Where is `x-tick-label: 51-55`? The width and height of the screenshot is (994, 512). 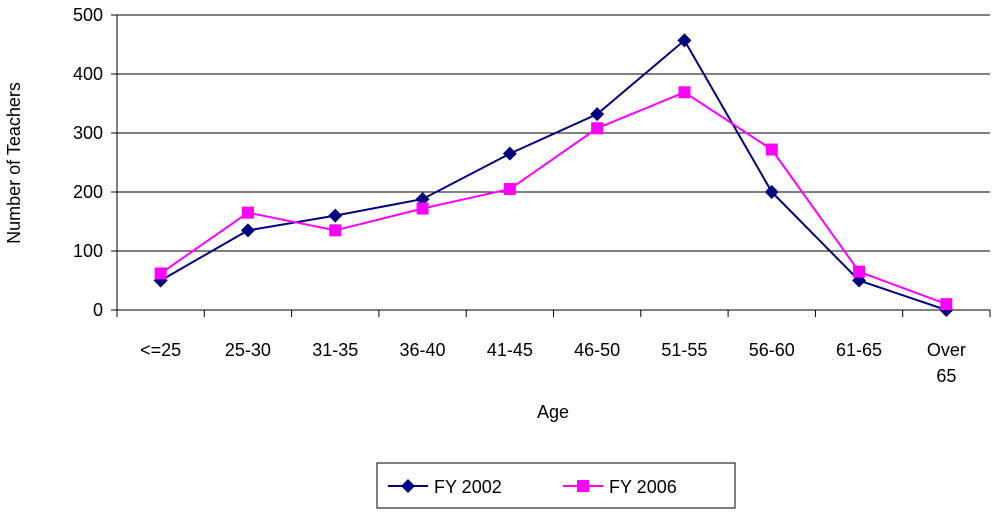
x-tick-label: 51-55 is located at coordinates (684, 350).